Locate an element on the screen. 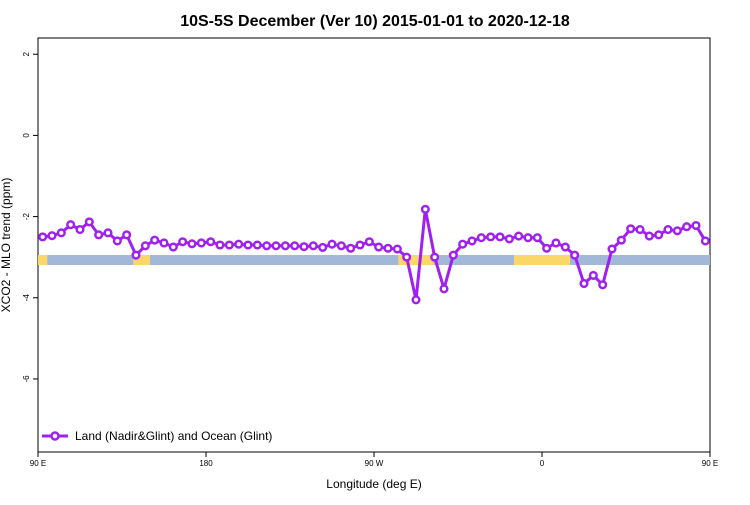 The width and height of the screenshot is (750, 505). x-tick-label: 180 is located at coordinates (206, 463).